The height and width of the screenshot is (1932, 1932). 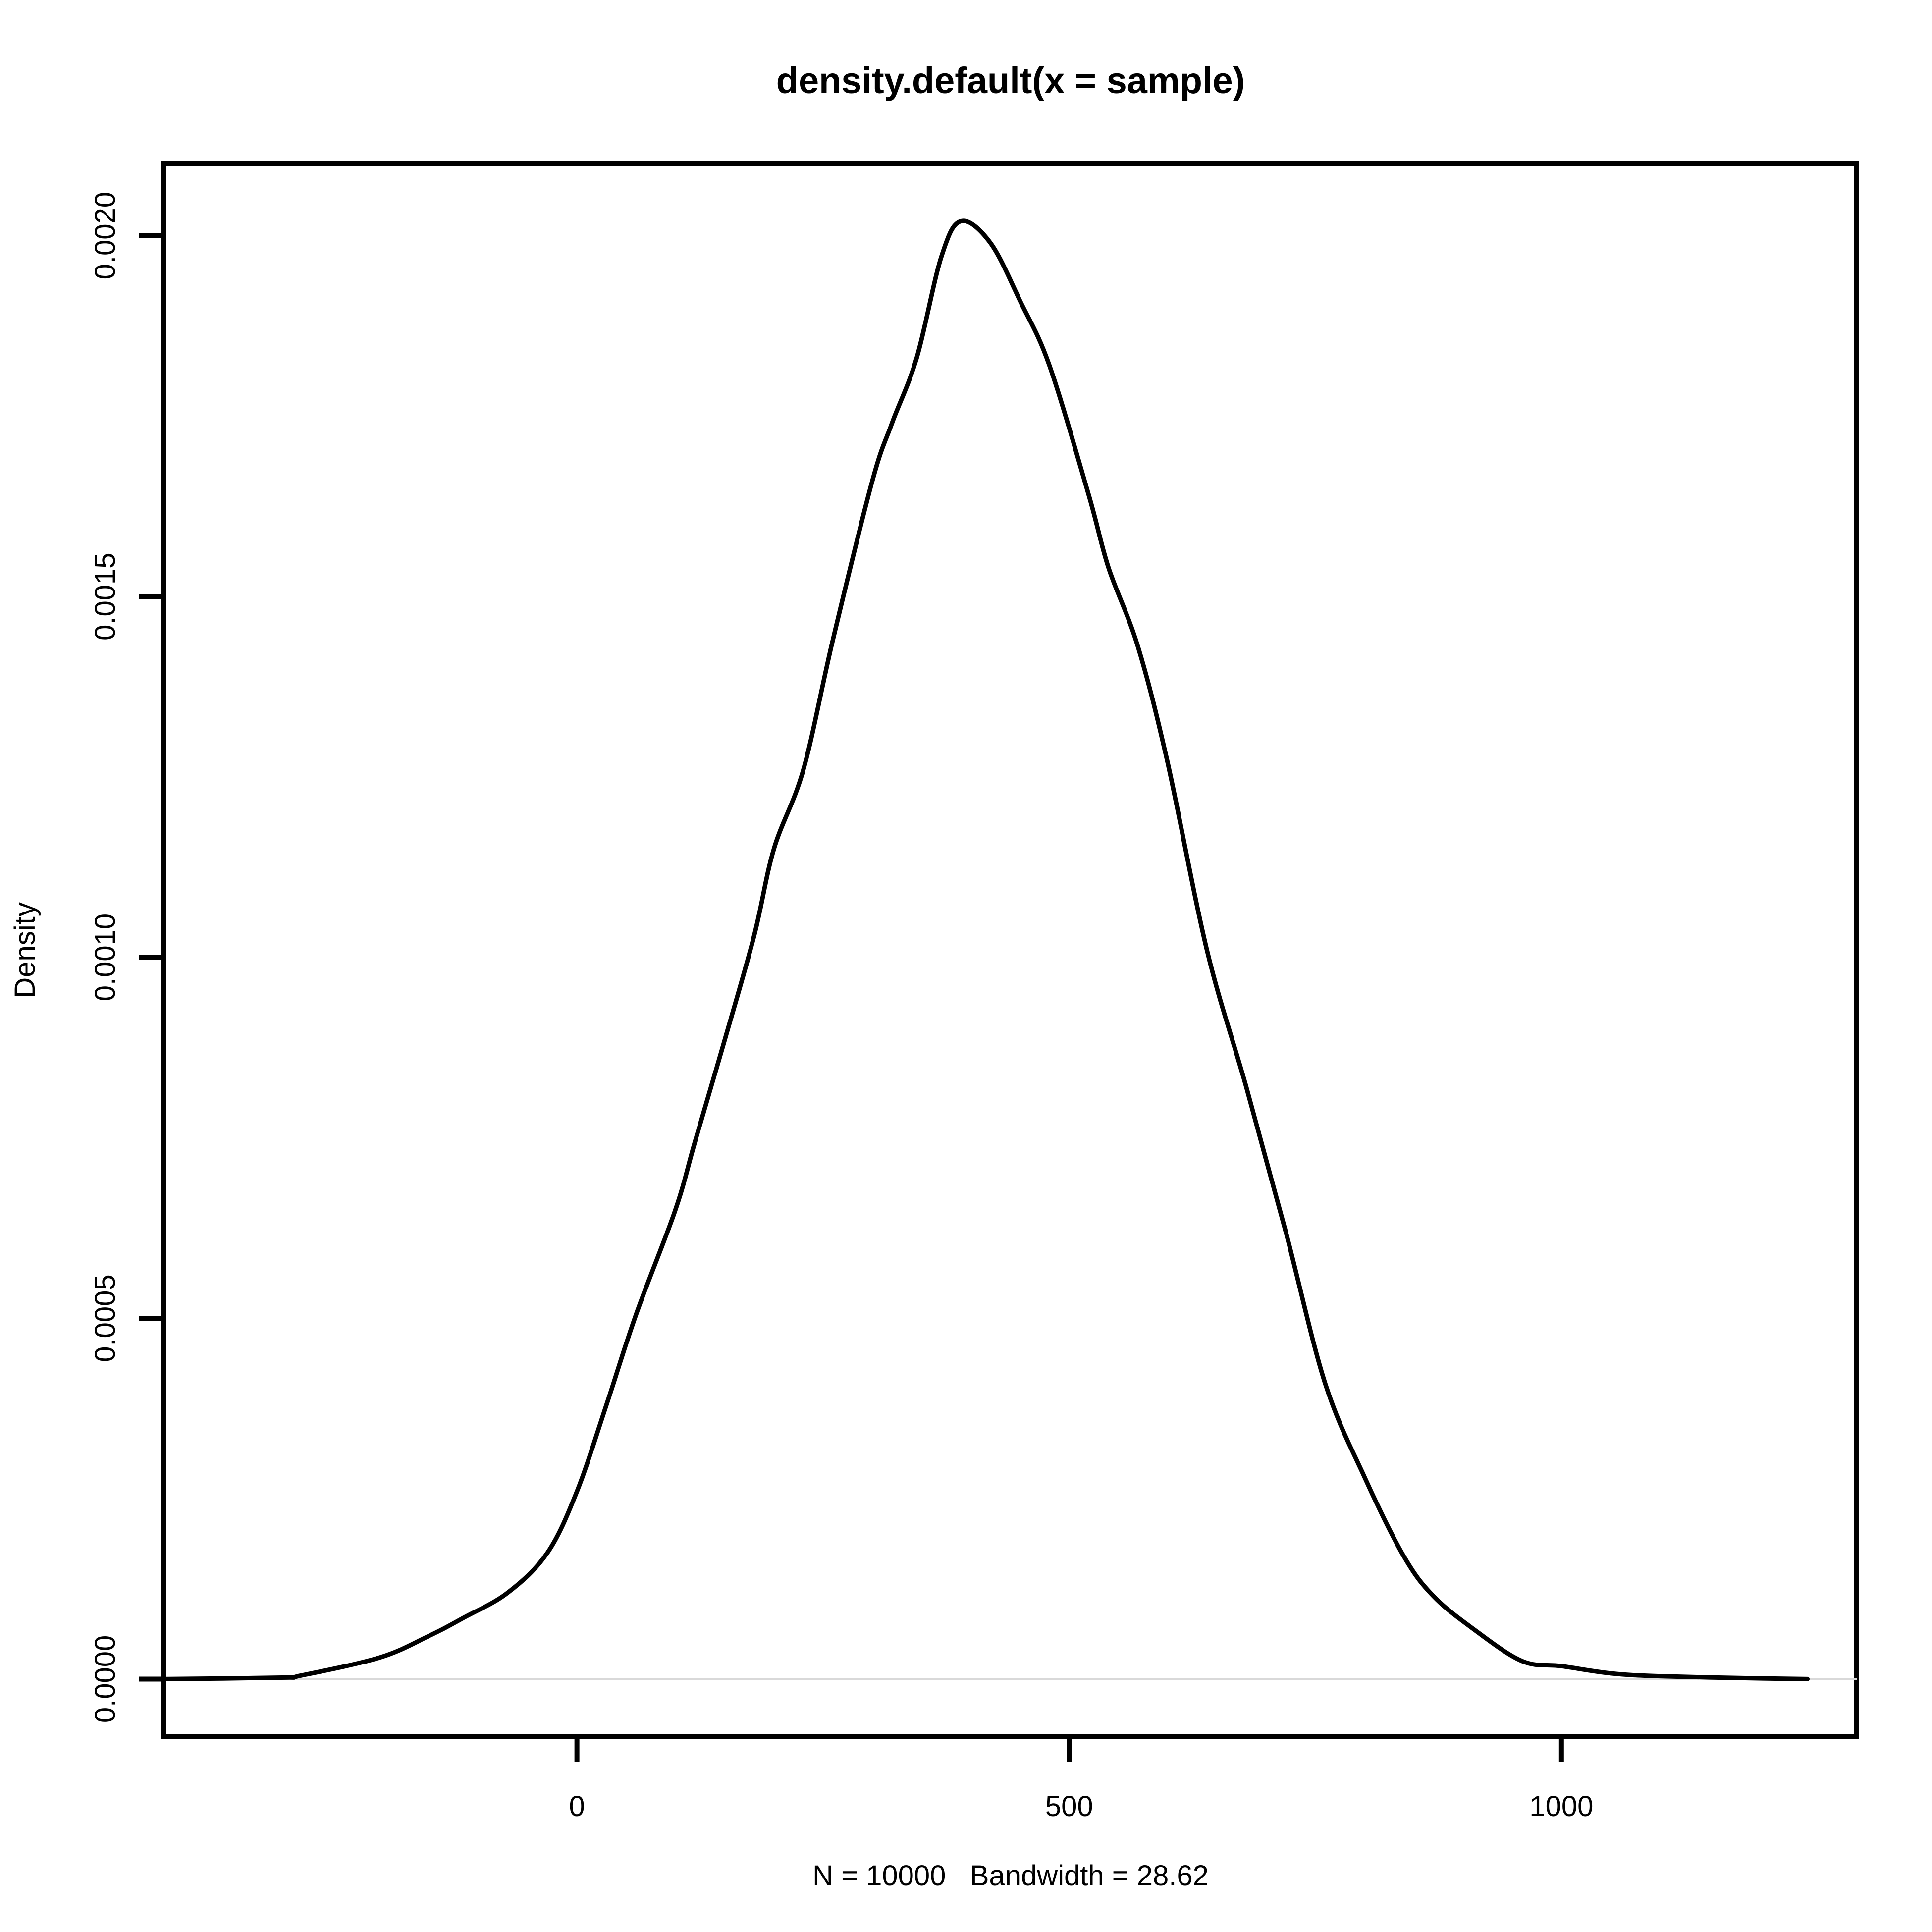 What do you see at coordinates (577, 1806) in the screenshot?
I see `x-tick-label: 0` at bounding box center [577, 1806].